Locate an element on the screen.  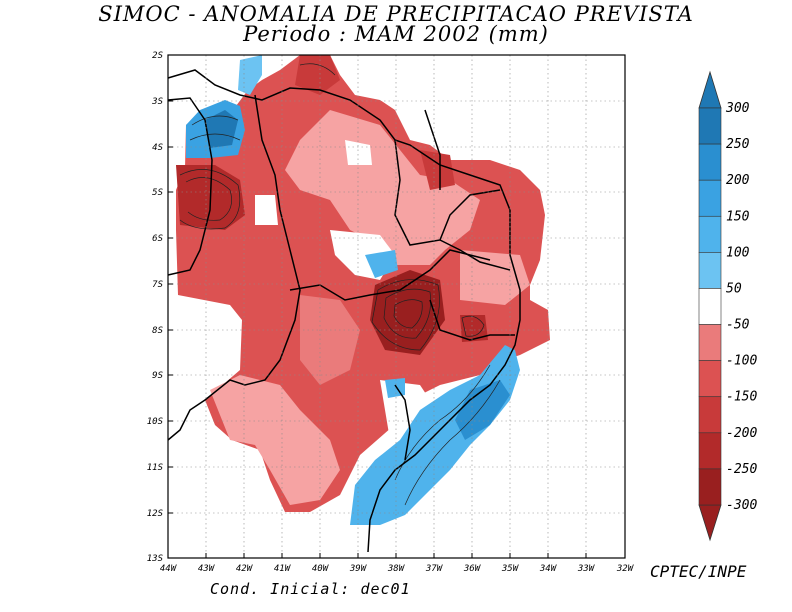
x-tick-label: 36W is located at coordinates (472, 569).